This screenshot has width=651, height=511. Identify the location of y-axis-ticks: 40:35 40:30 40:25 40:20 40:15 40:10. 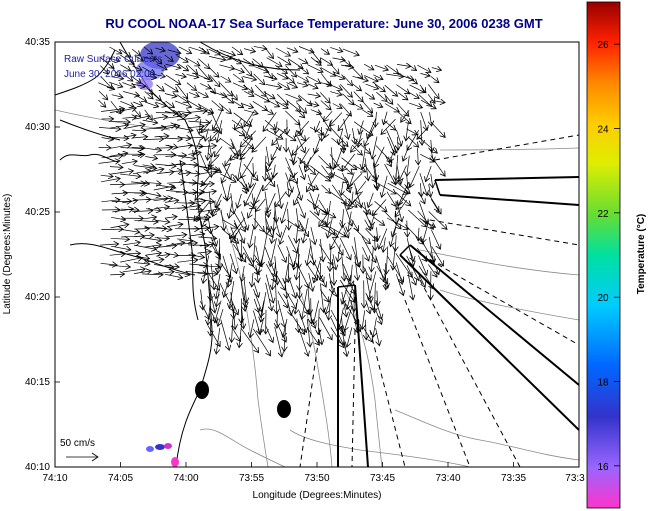
(42, 255).